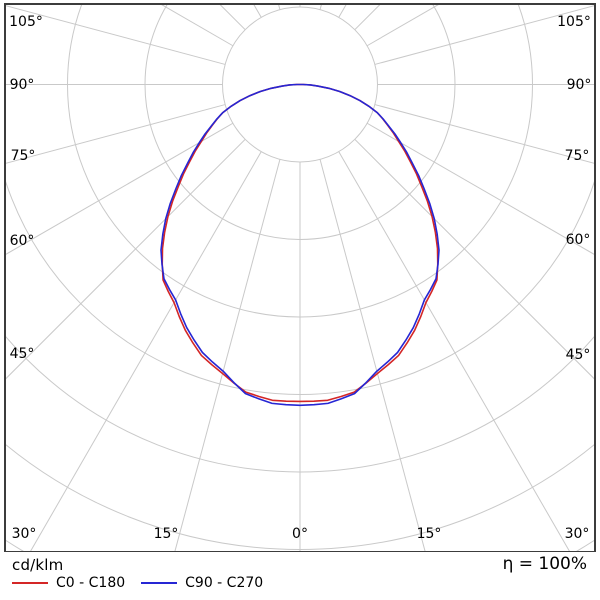 The height and width of the screenshot is (600, 600). I want to click on efficiency-label: η = 100%, so click(544, 564).